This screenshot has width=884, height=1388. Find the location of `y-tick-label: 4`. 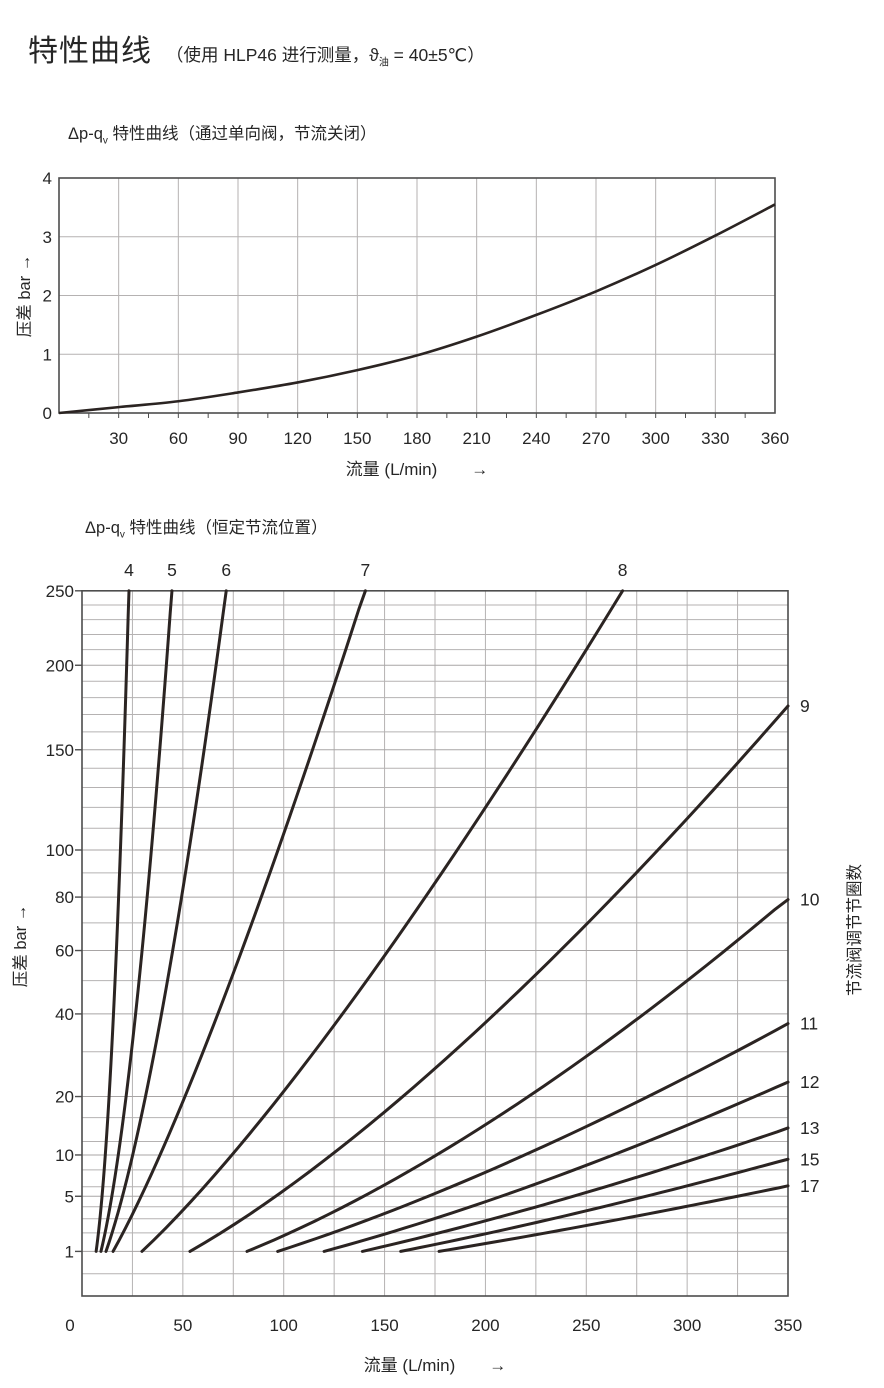

y-tick-label: 4 is located at coordinates (47, 178).